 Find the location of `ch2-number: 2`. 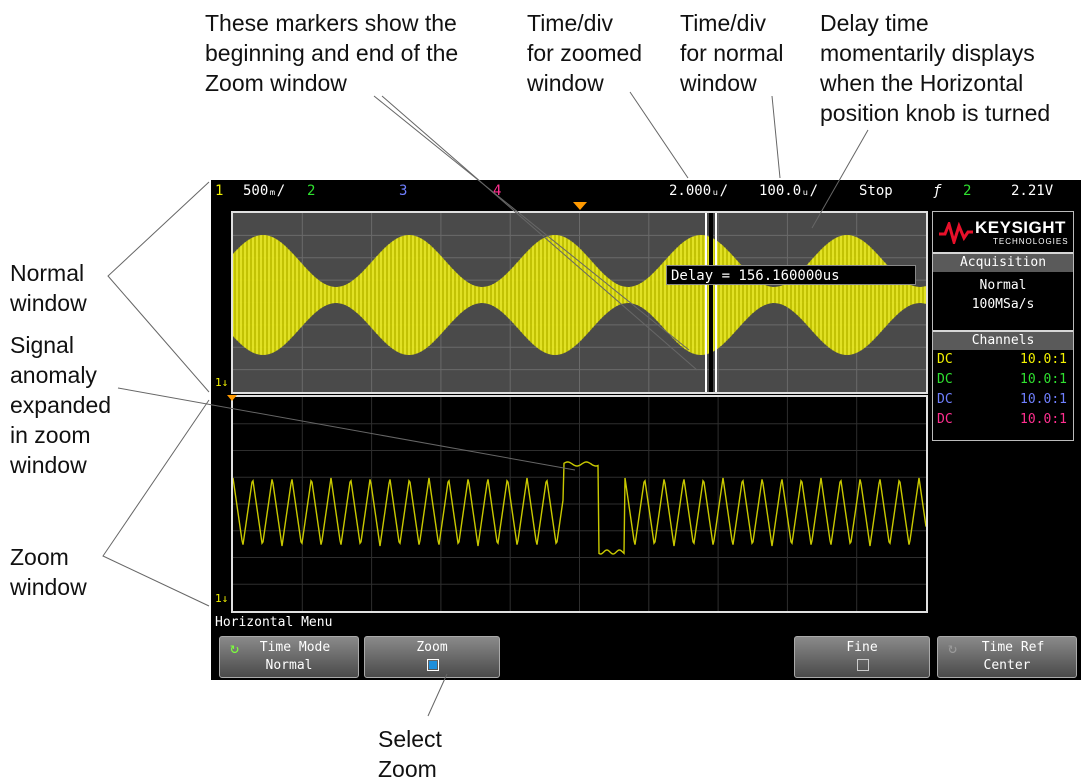

ch2-number: 2 is located at coordinates (311, 191).